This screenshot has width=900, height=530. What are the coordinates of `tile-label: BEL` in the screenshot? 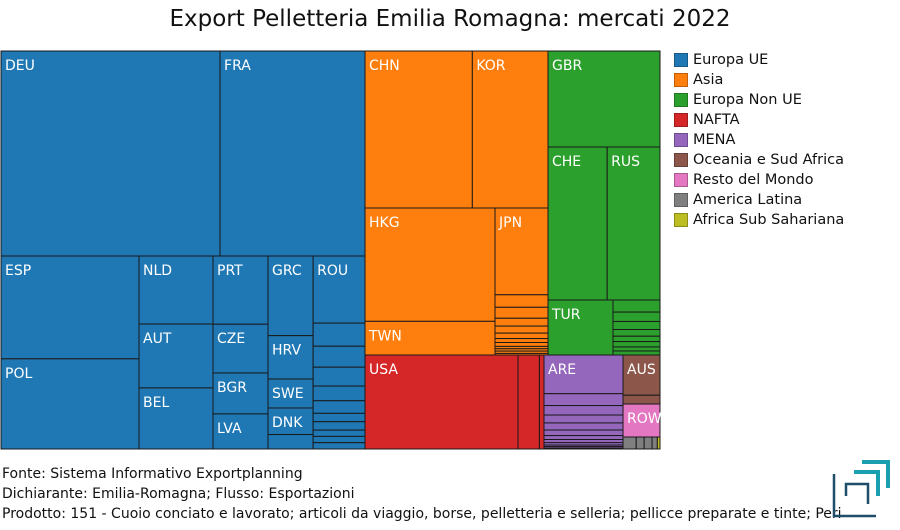 It's located at (156, 403).